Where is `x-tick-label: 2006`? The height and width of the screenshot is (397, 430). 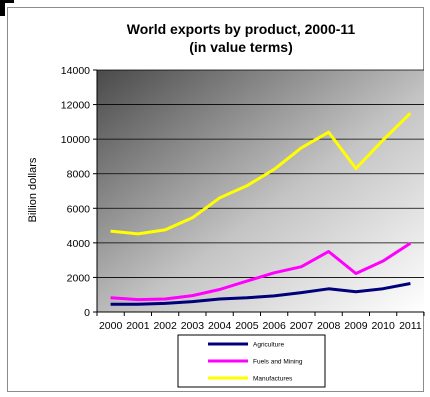
x-tick-label: 2006 is located at coordinates (274, 326).